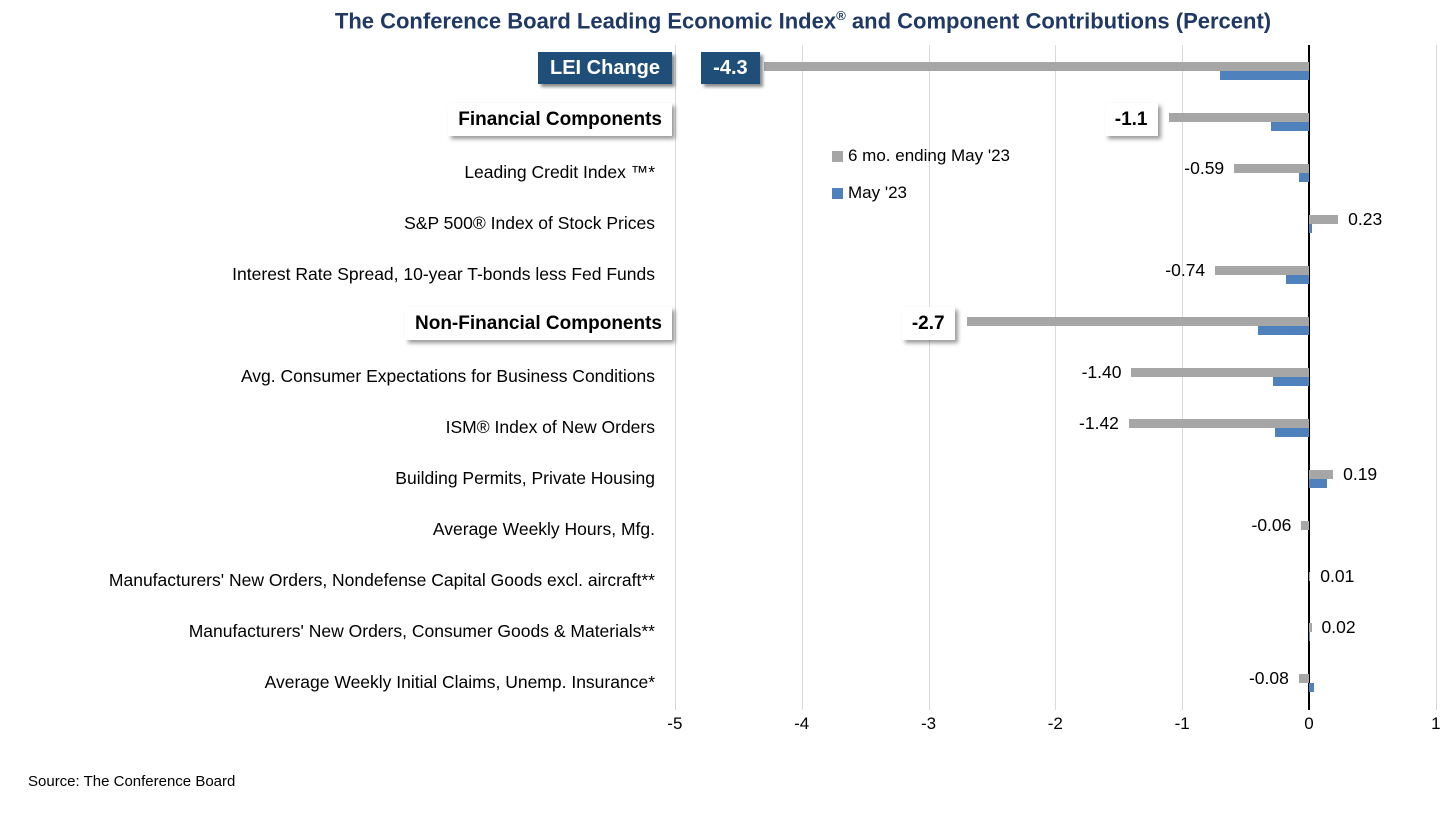 This screenshot has height=826, width=1456. Describe the element at coordinates (730, 68) in the screenshot. I see `value-label: -4.3` at that location.